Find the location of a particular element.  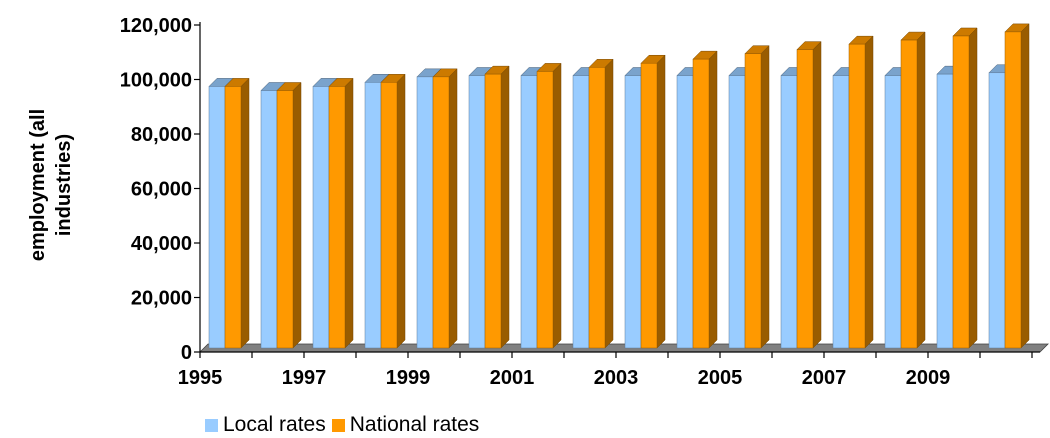

x-tick-label: 1997 is located at coordinates (304, 378).